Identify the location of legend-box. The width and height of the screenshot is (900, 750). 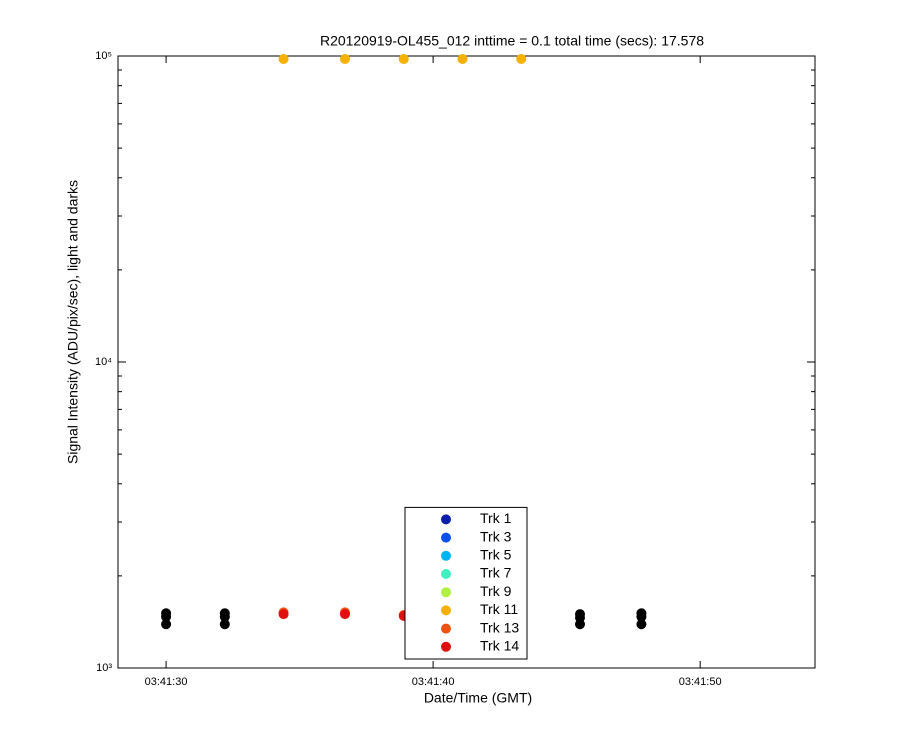
(466, 583).